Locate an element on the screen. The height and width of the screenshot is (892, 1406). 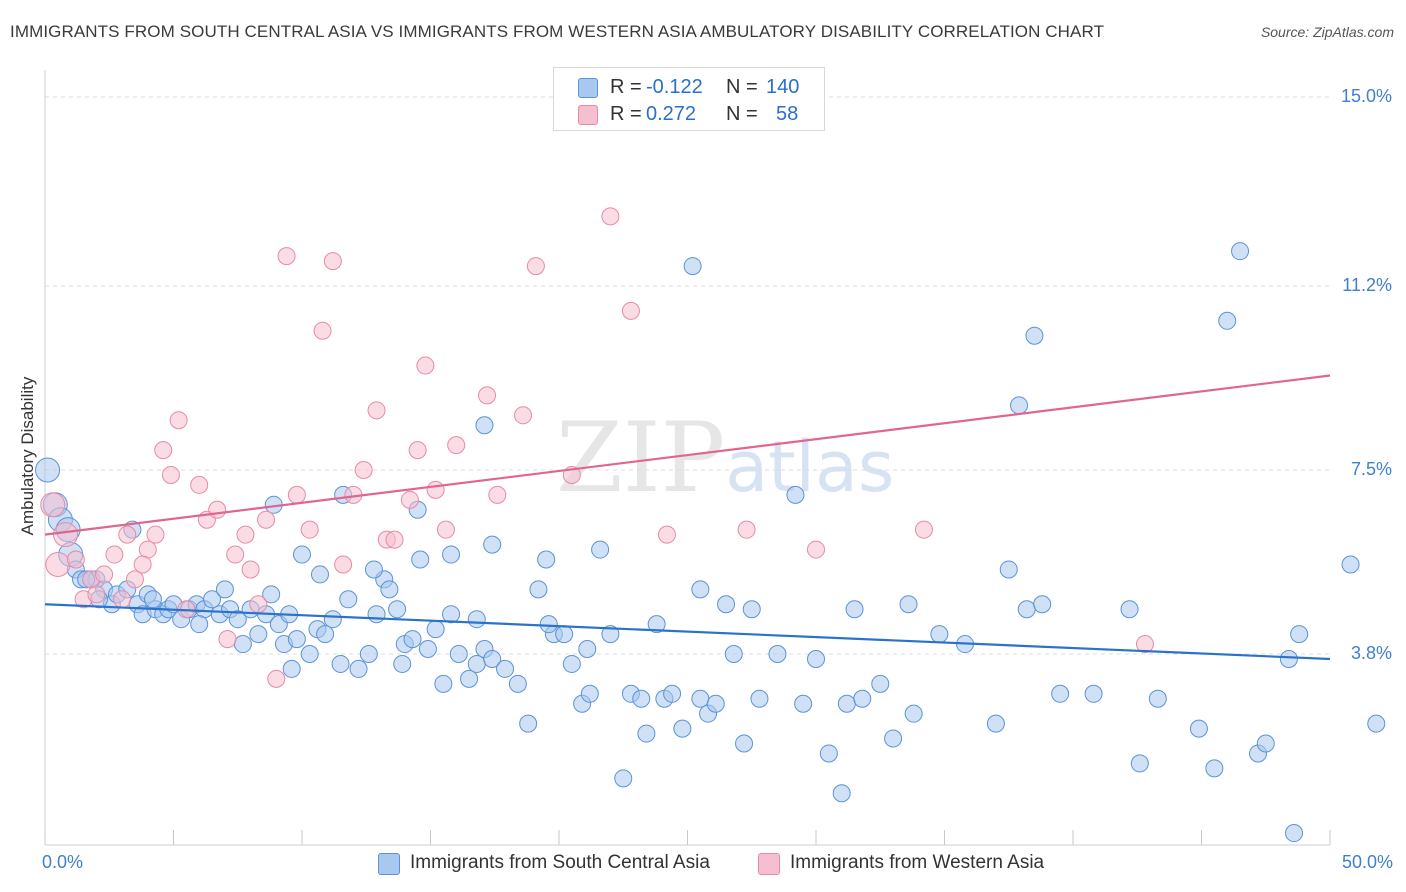
watermark-zip: ZIP is located at coordinates (641, 458).